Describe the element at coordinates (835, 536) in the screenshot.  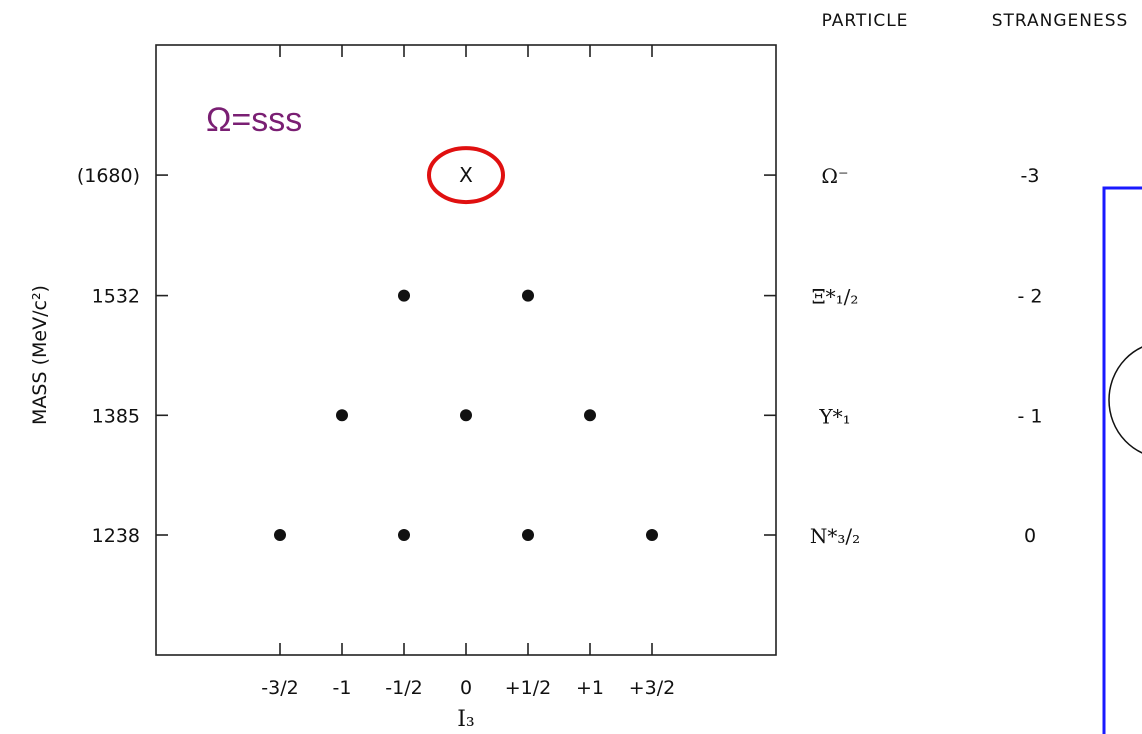
I see `particle-name: N*₃/₂` at that location.